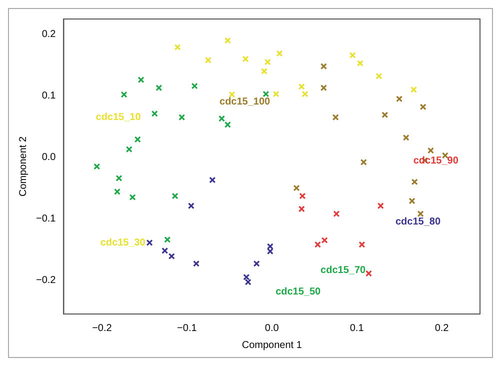  What do you see at coordinates (46, 280) in the screenshot?
I see `y-tick-label: −0.2` at bounding box center [46, 280].